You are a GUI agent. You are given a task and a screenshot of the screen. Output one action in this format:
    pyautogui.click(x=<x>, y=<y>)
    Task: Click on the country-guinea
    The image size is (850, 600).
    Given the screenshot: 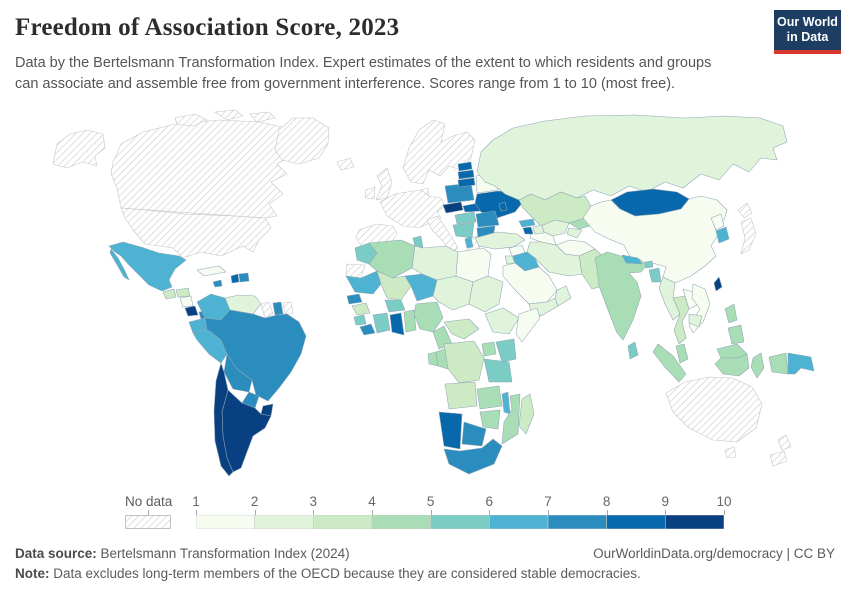 What is the action you would take?
    pyautogui.click(x=361, y=309)
    